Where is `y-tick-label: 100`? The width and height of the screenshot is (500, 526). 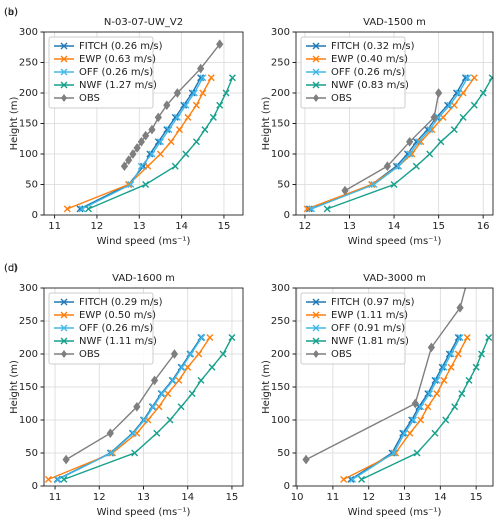
y-tick-label: 100 is located at coordinates (28, 154).